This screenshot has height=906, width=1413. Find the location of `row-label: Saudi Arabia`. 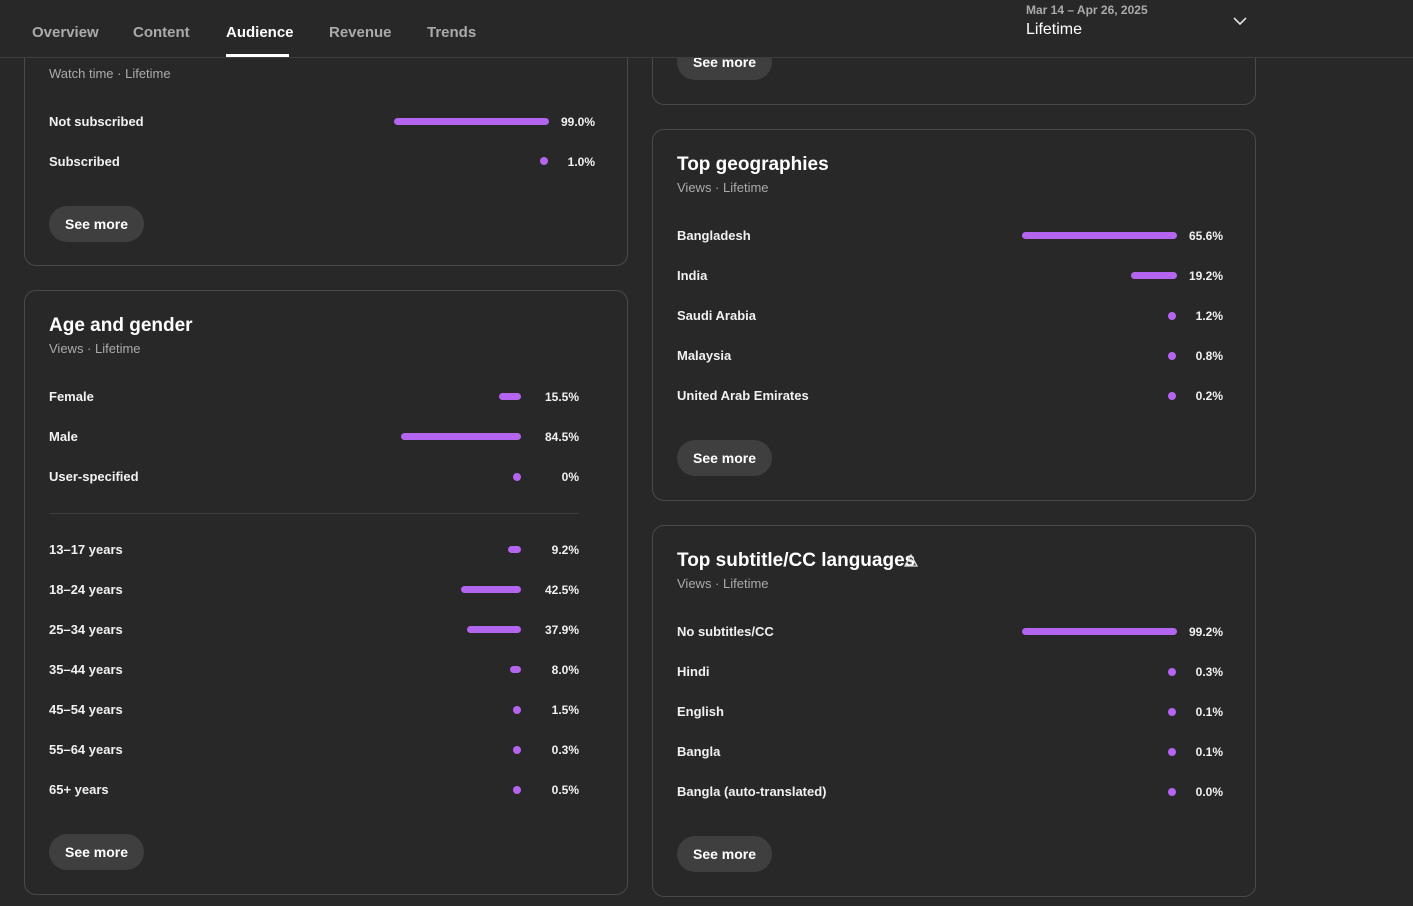

row-label: Saudi Arabia is located at coordinates (716, 315).